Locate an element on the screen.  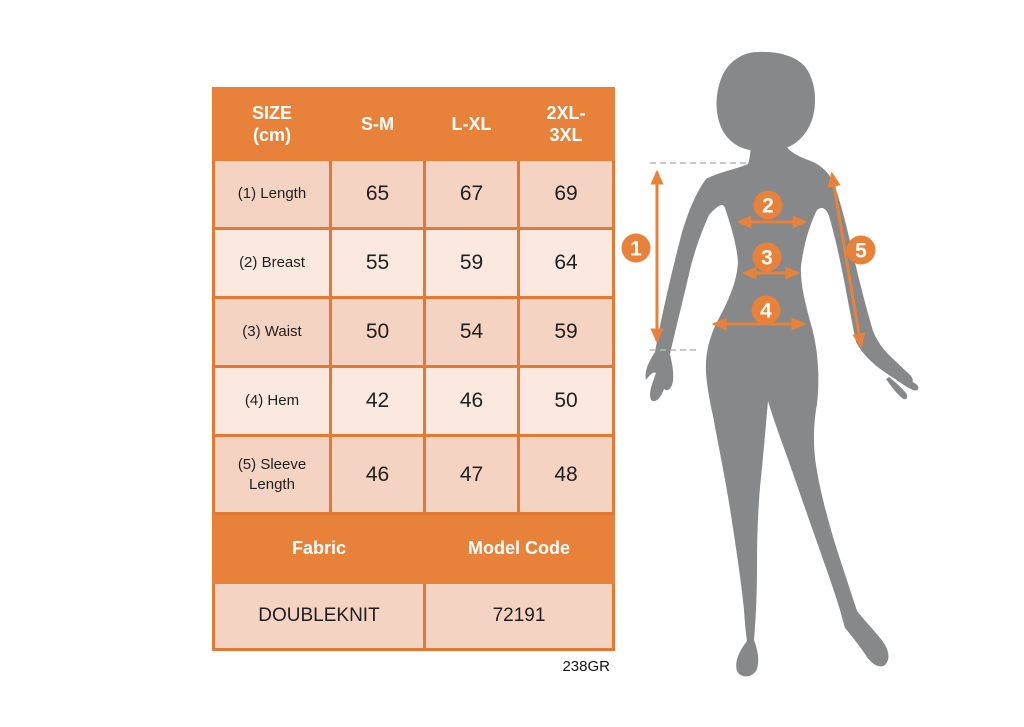
fabric-header: Fabric is located at coordinates (319, 548).